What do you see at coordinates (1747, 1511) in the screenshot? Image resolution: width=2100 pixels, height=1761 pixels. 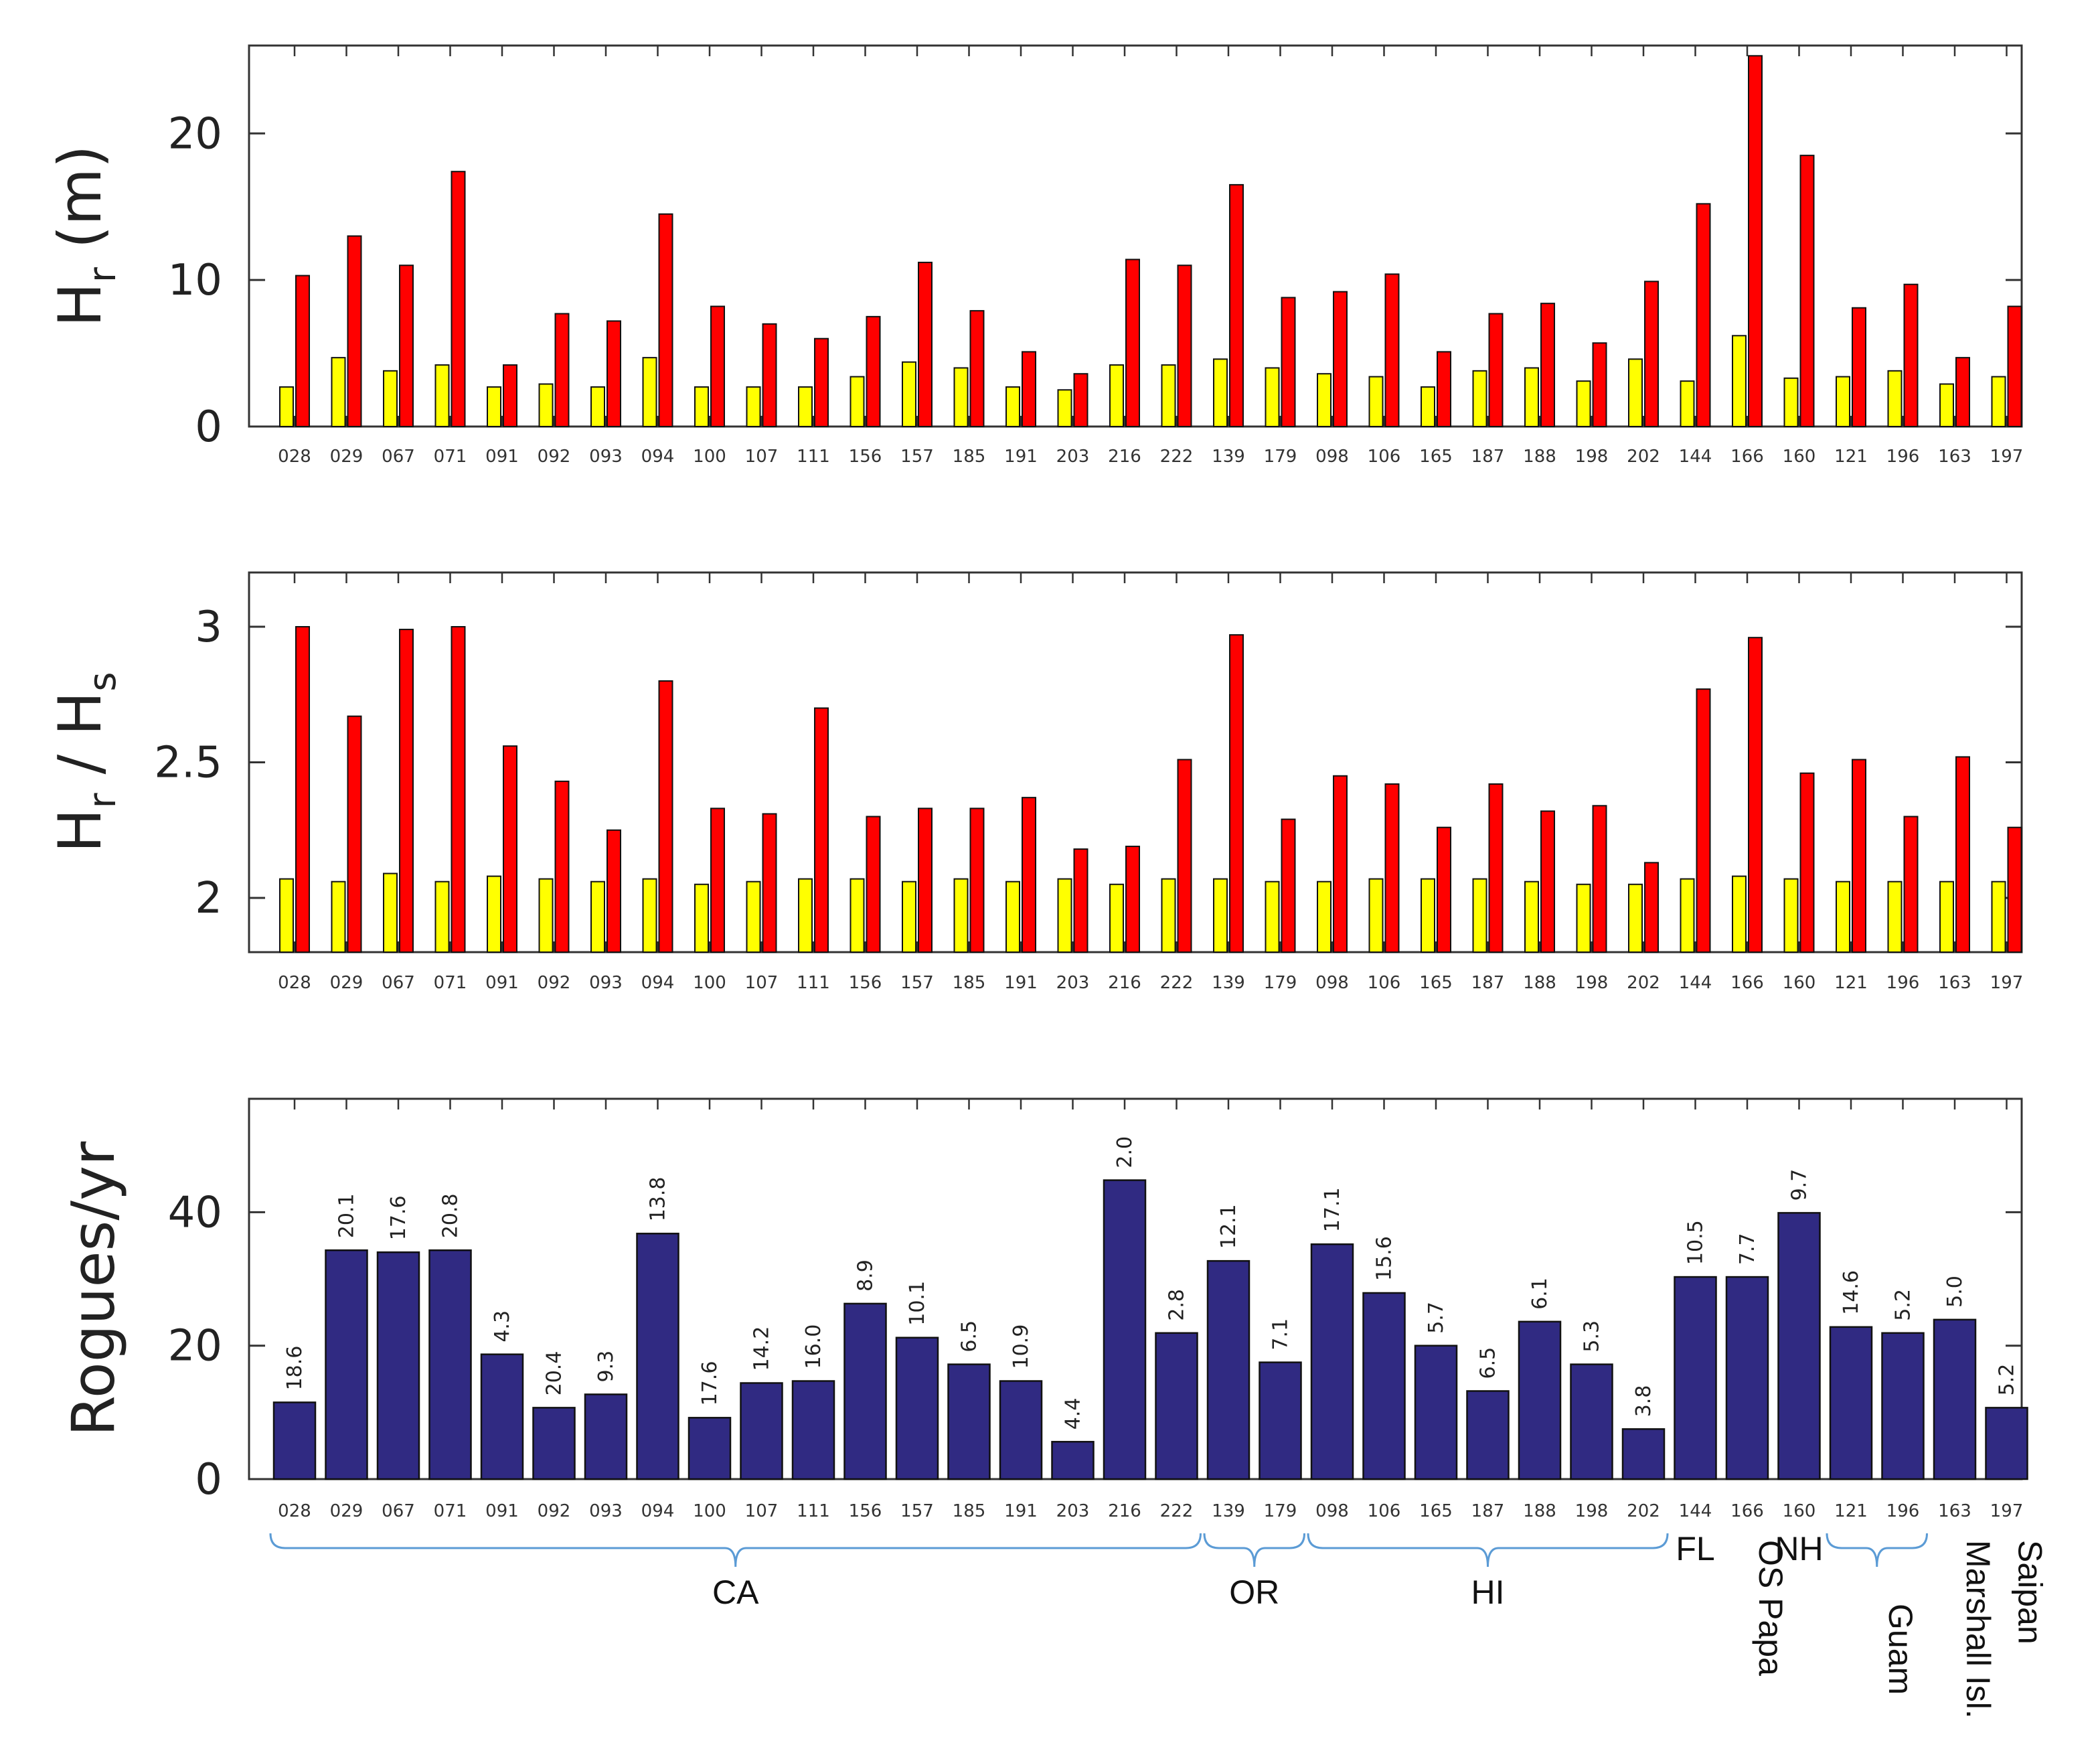 I see `x-tick-label: 166` at bounding box center [1747, 1511].